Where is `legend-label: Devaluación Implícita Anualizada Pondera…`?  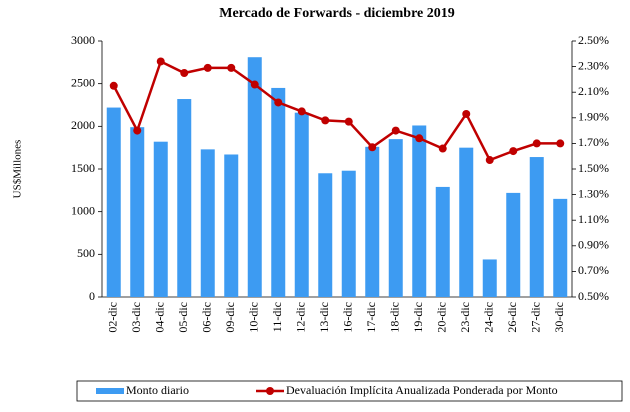
legend-label: Devaluación Implícita Anualizada Pondera… is located at coordinates (422, 390).